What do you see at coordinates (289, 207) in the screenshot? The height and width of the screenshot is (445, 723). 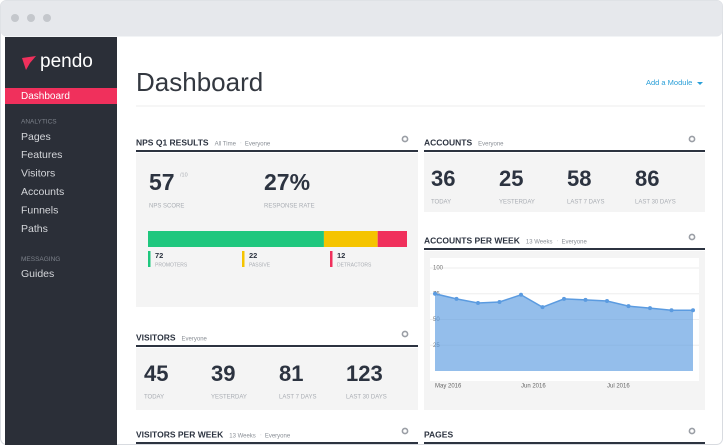 I see `stat-label: RESPONSE RATE` at bounding box center [289, 207].